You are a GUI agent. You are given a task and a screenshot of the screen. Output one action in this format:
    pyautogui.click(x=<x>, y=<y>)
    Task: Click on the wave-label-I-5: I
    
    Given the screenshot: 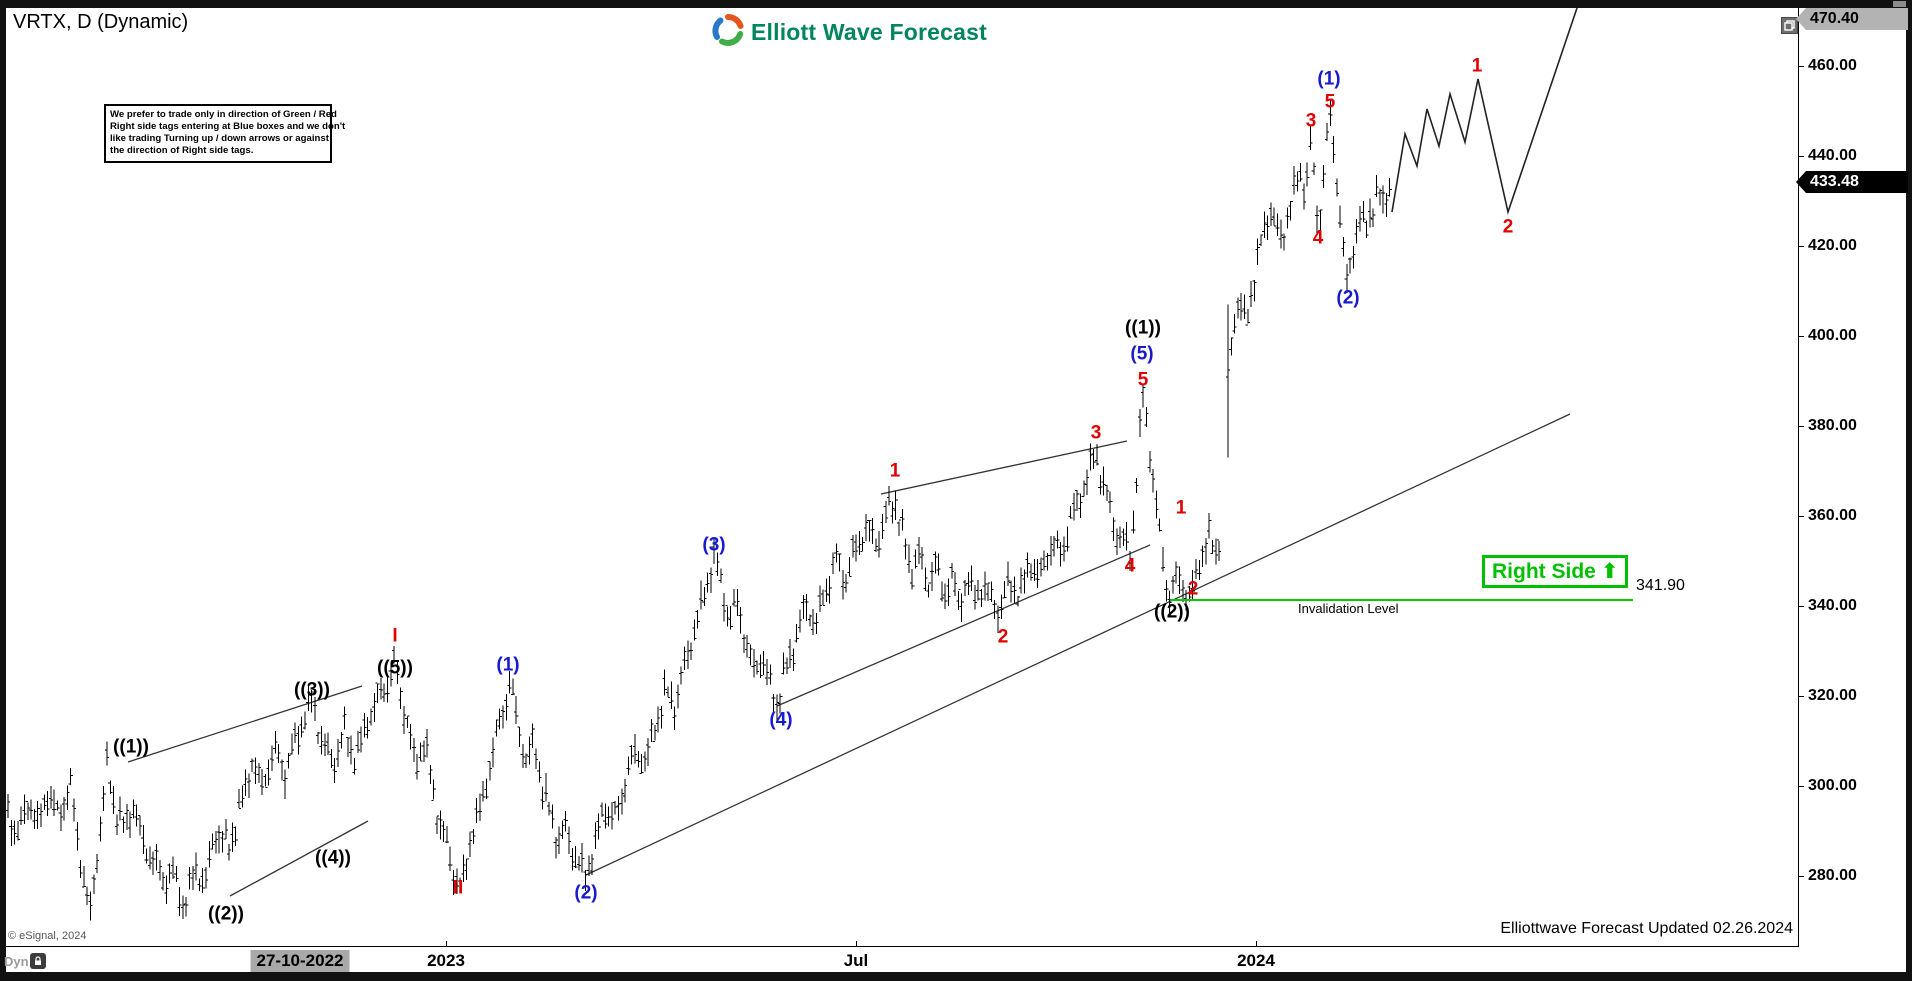 What is the action you would take?
    pyautogui.click(x=395, y=636)
    